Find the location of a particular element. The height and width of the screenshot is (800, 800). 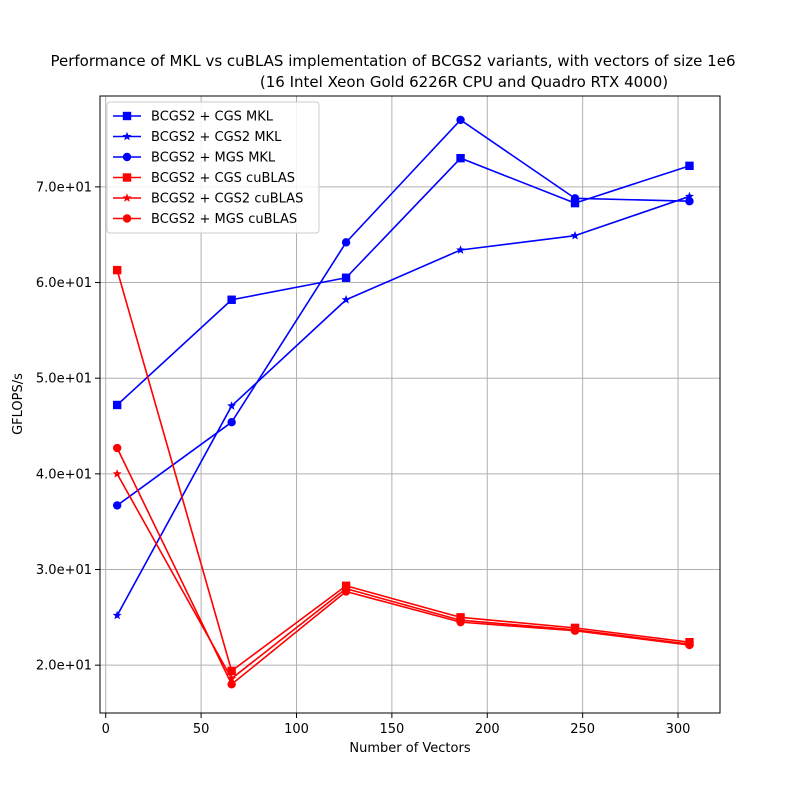

legend-item: BCGS2 + CGS2 cuBLAS is located at coordinates (208, 199).